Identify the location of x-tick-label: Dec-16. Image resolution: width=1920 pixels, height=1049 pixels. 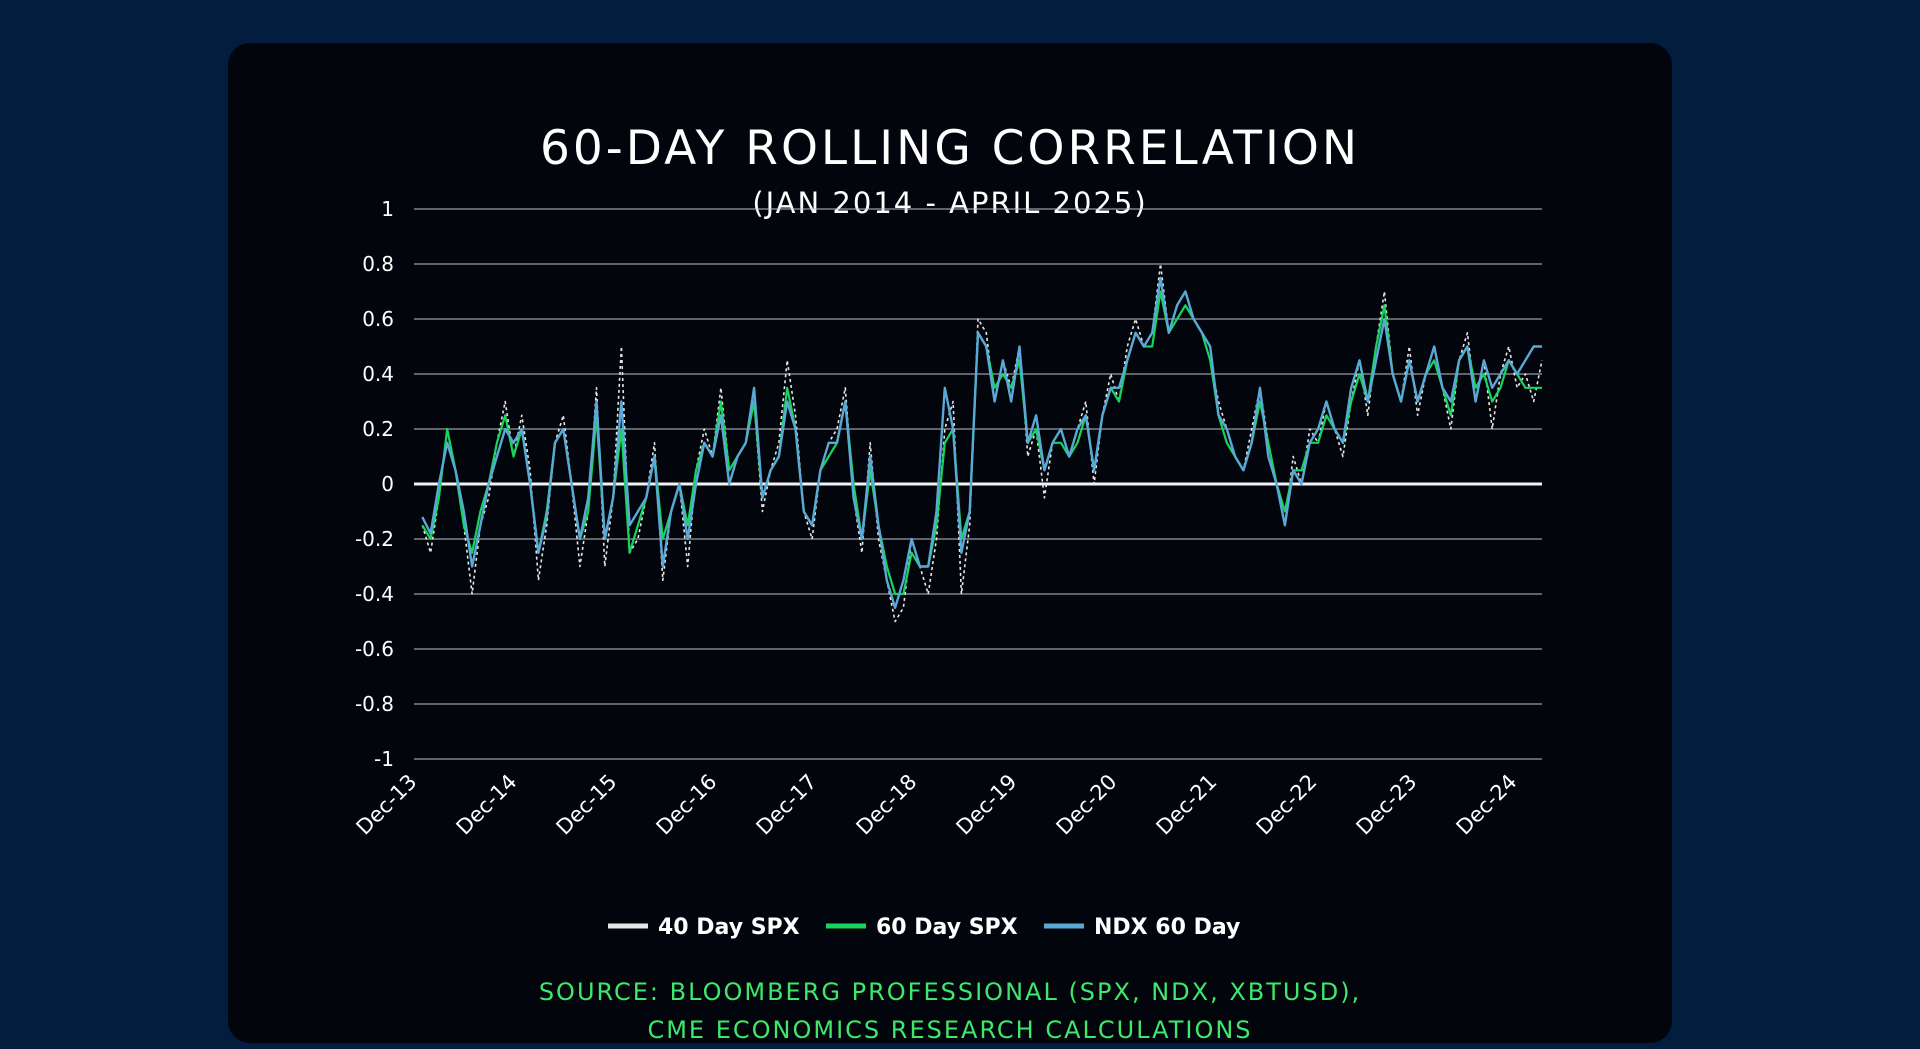
(687, 805).